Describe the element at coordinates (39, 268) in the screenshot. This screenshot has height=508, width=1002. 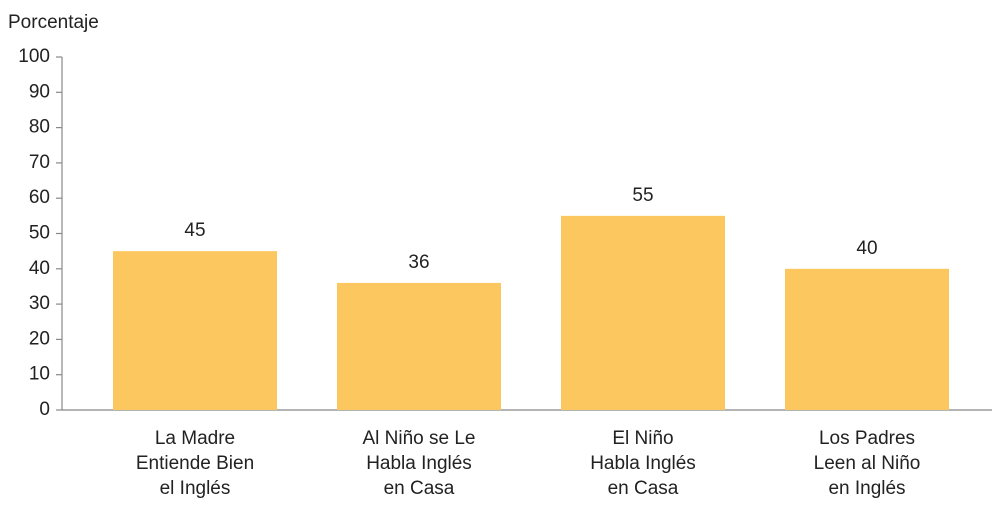
I see `y-tick-label: 40` at that location.